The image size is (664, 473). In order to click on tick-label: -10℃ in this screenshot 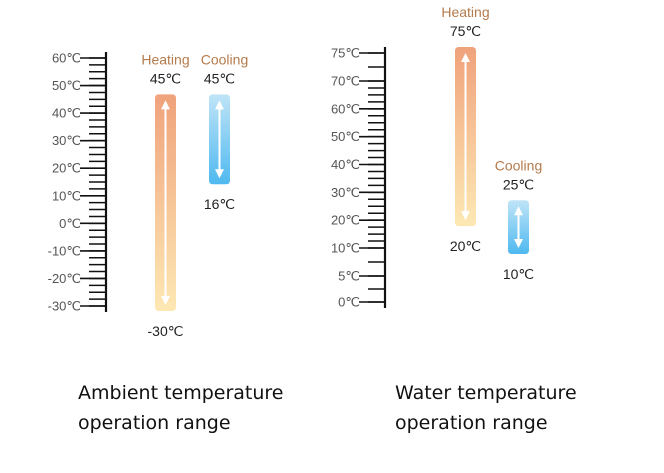, I will do `click(64, 250)`.